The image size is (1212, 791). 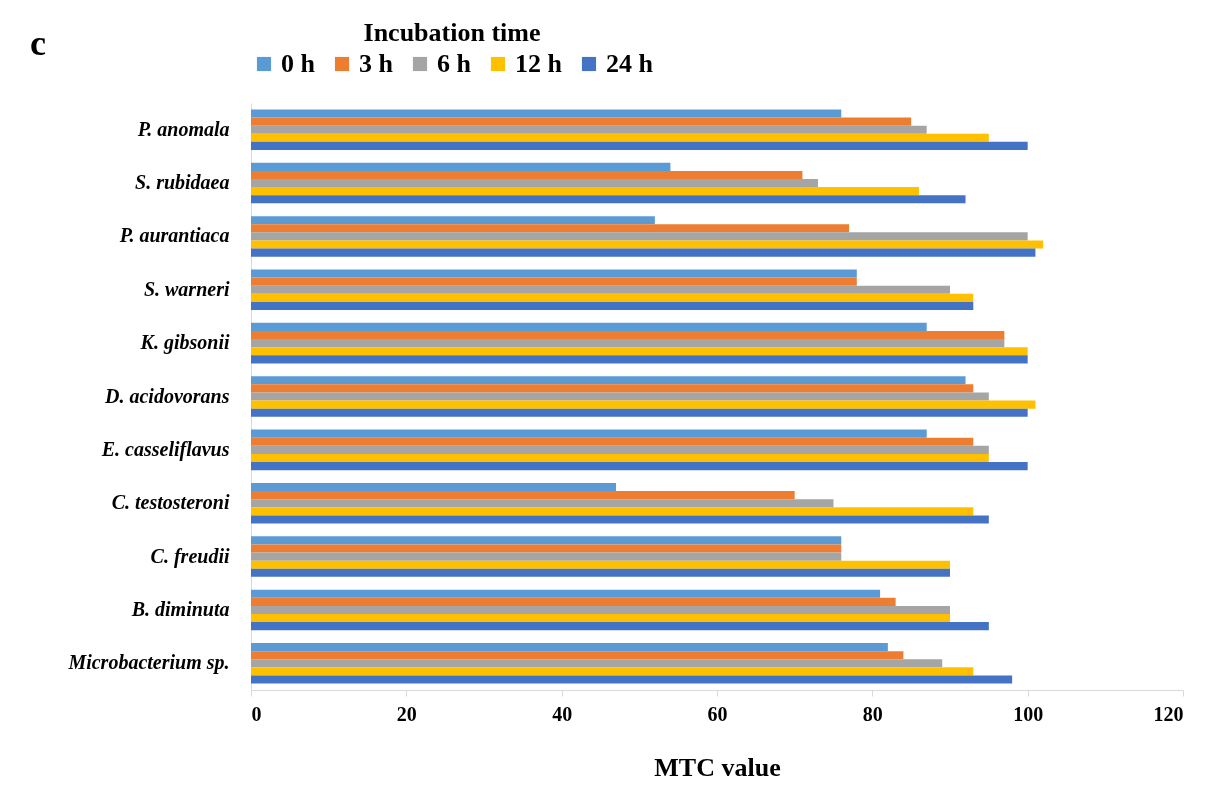 What do you see at coordinates (1028, 713) in the screenshot?
I see `x-tick-label: 100` at bounding box center [1028, 713].